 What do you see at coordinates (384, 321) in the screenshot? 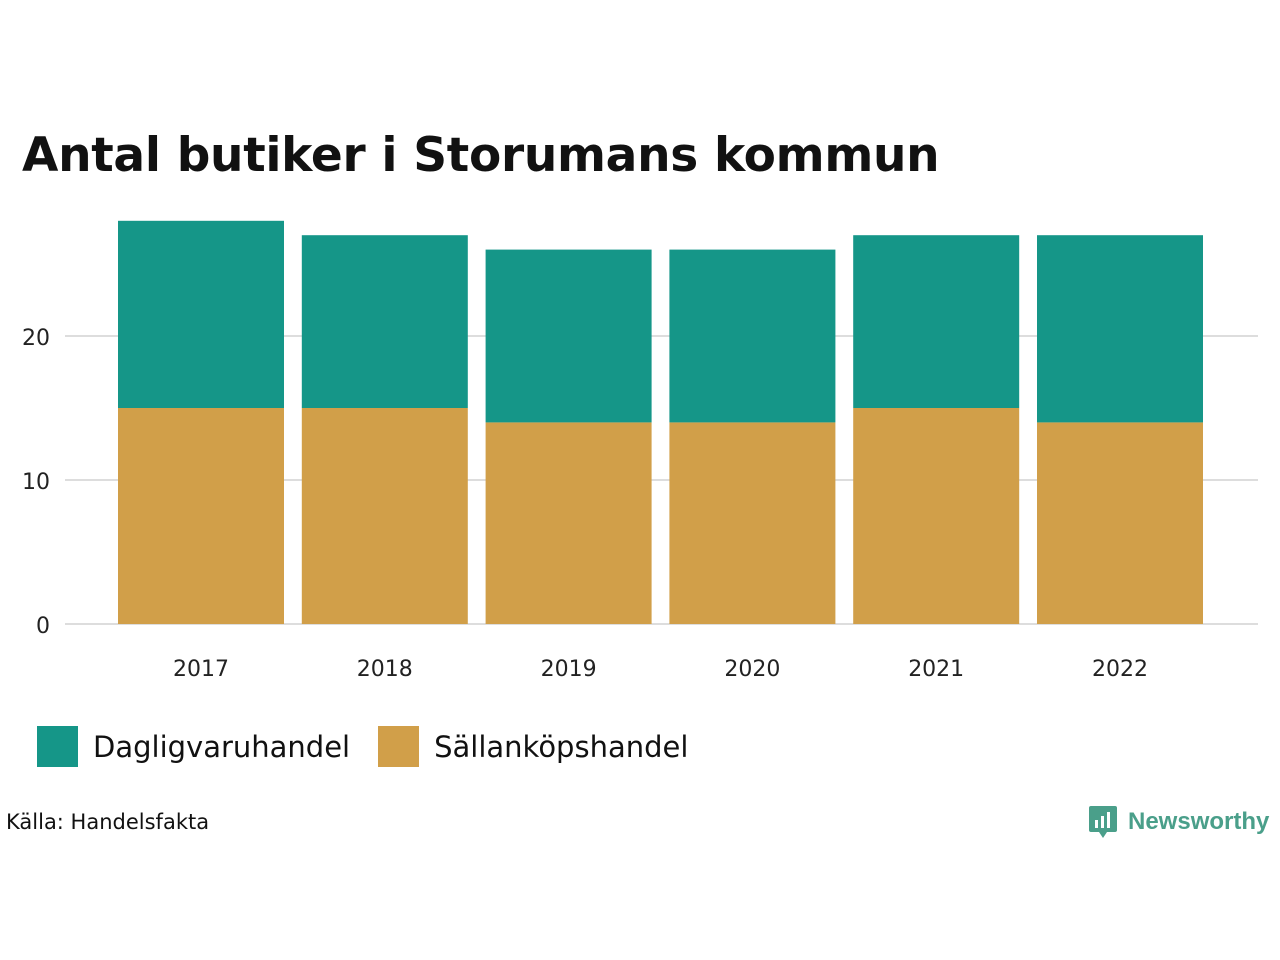
I see `bar-dagligvaruhandel-2018` at bounding box center [384, 321].